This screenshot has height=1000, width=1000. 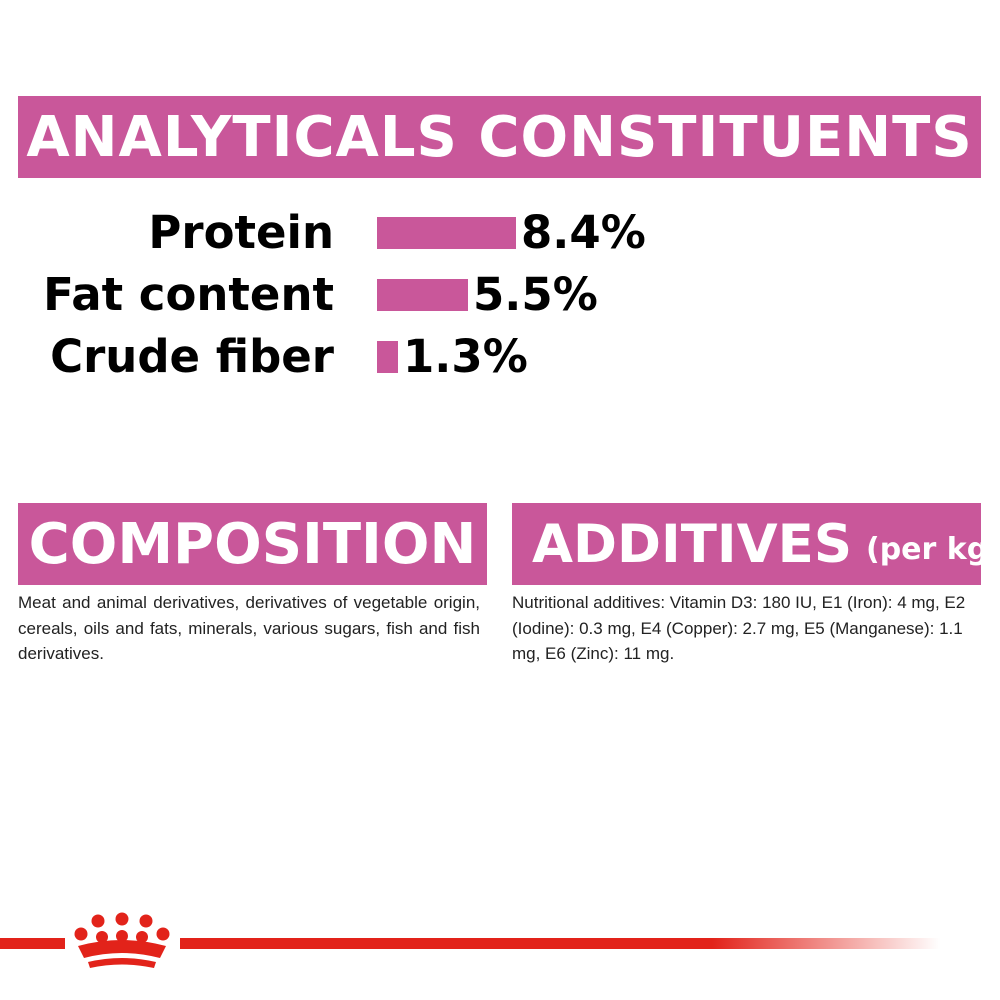 I want to click on additives-title: ADDITIVES, so click(x=692, y=544).